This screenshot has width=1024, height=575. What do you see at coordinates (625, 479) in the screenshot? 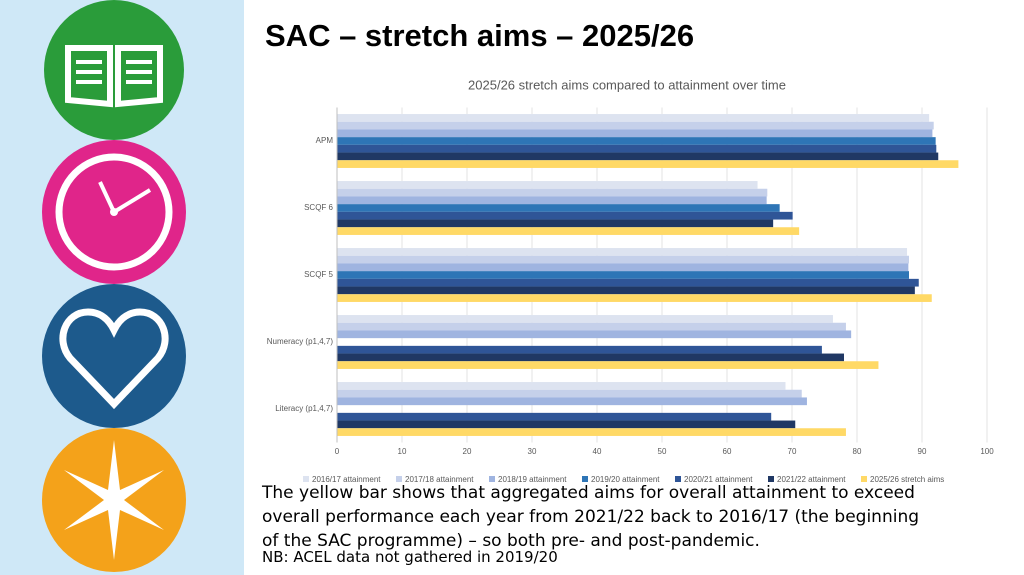
I see `legend-label: 2019/20 attainment` at bounding box center [625, 479].